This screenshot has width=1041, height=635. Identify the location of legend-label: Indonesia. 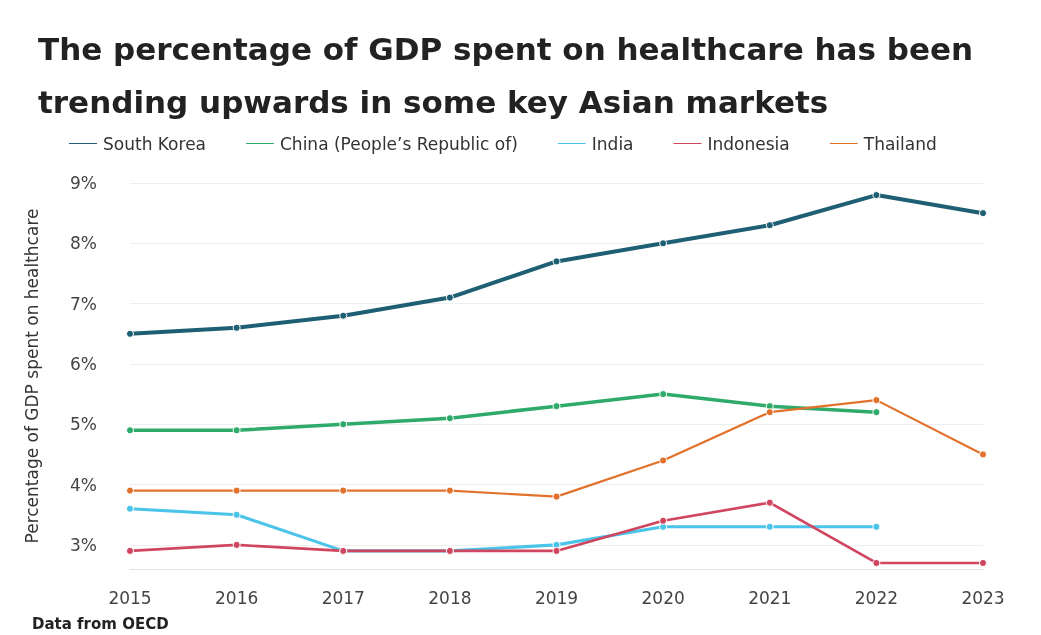
(748, 143).